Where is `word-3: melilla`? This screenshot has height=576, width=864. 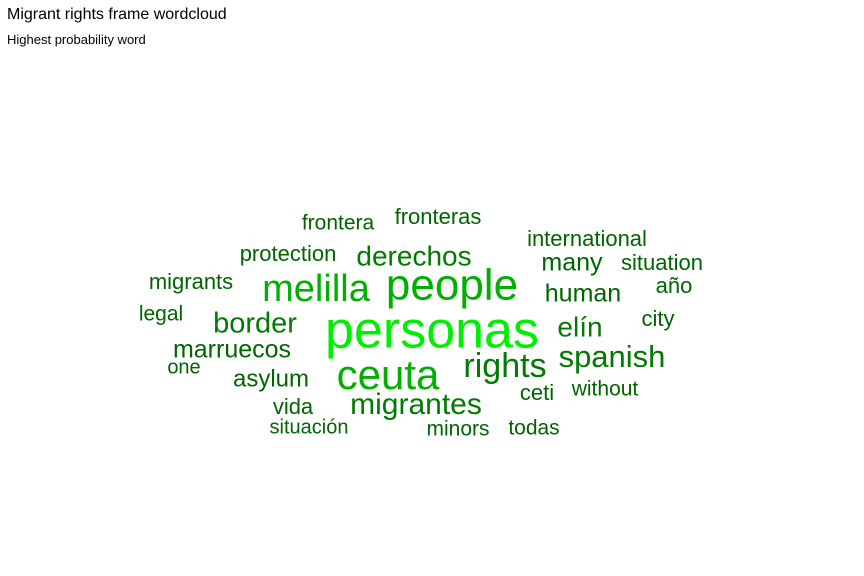
word-3: melilla is located at coordinates (316, 289).